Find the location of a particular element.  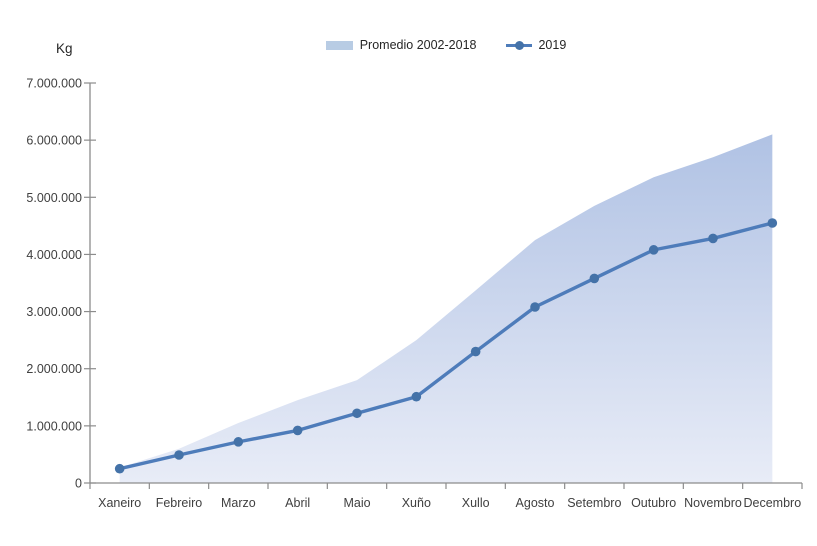

y-tick-label: 4.000.000 is located at coordinates (54, 255).